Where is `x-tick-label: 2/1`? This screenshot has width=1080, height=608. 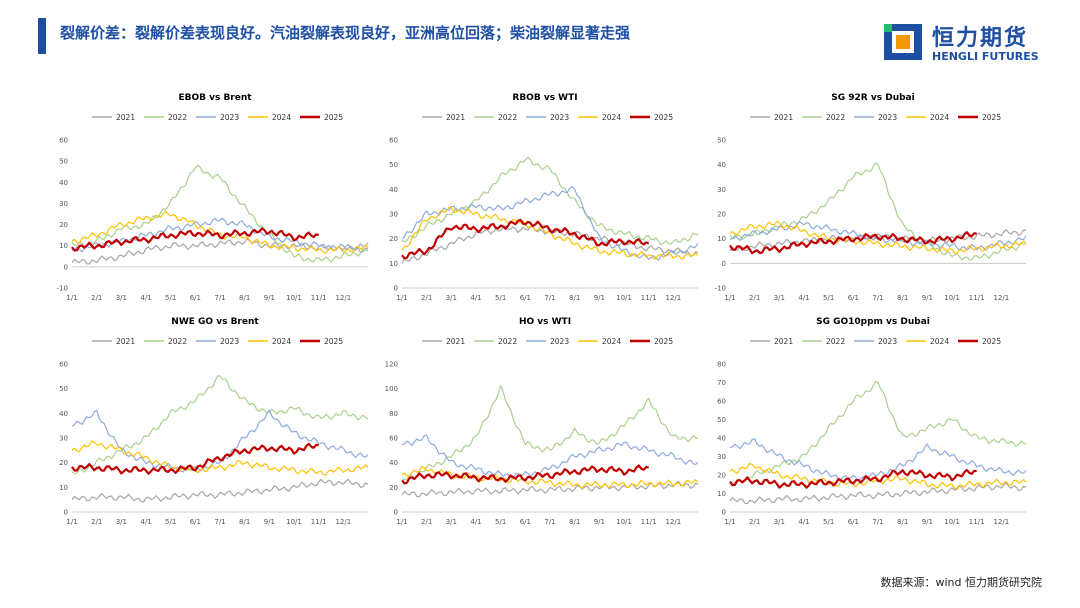 x-tick-label: 2/1 is located at coordinates (754, 522).